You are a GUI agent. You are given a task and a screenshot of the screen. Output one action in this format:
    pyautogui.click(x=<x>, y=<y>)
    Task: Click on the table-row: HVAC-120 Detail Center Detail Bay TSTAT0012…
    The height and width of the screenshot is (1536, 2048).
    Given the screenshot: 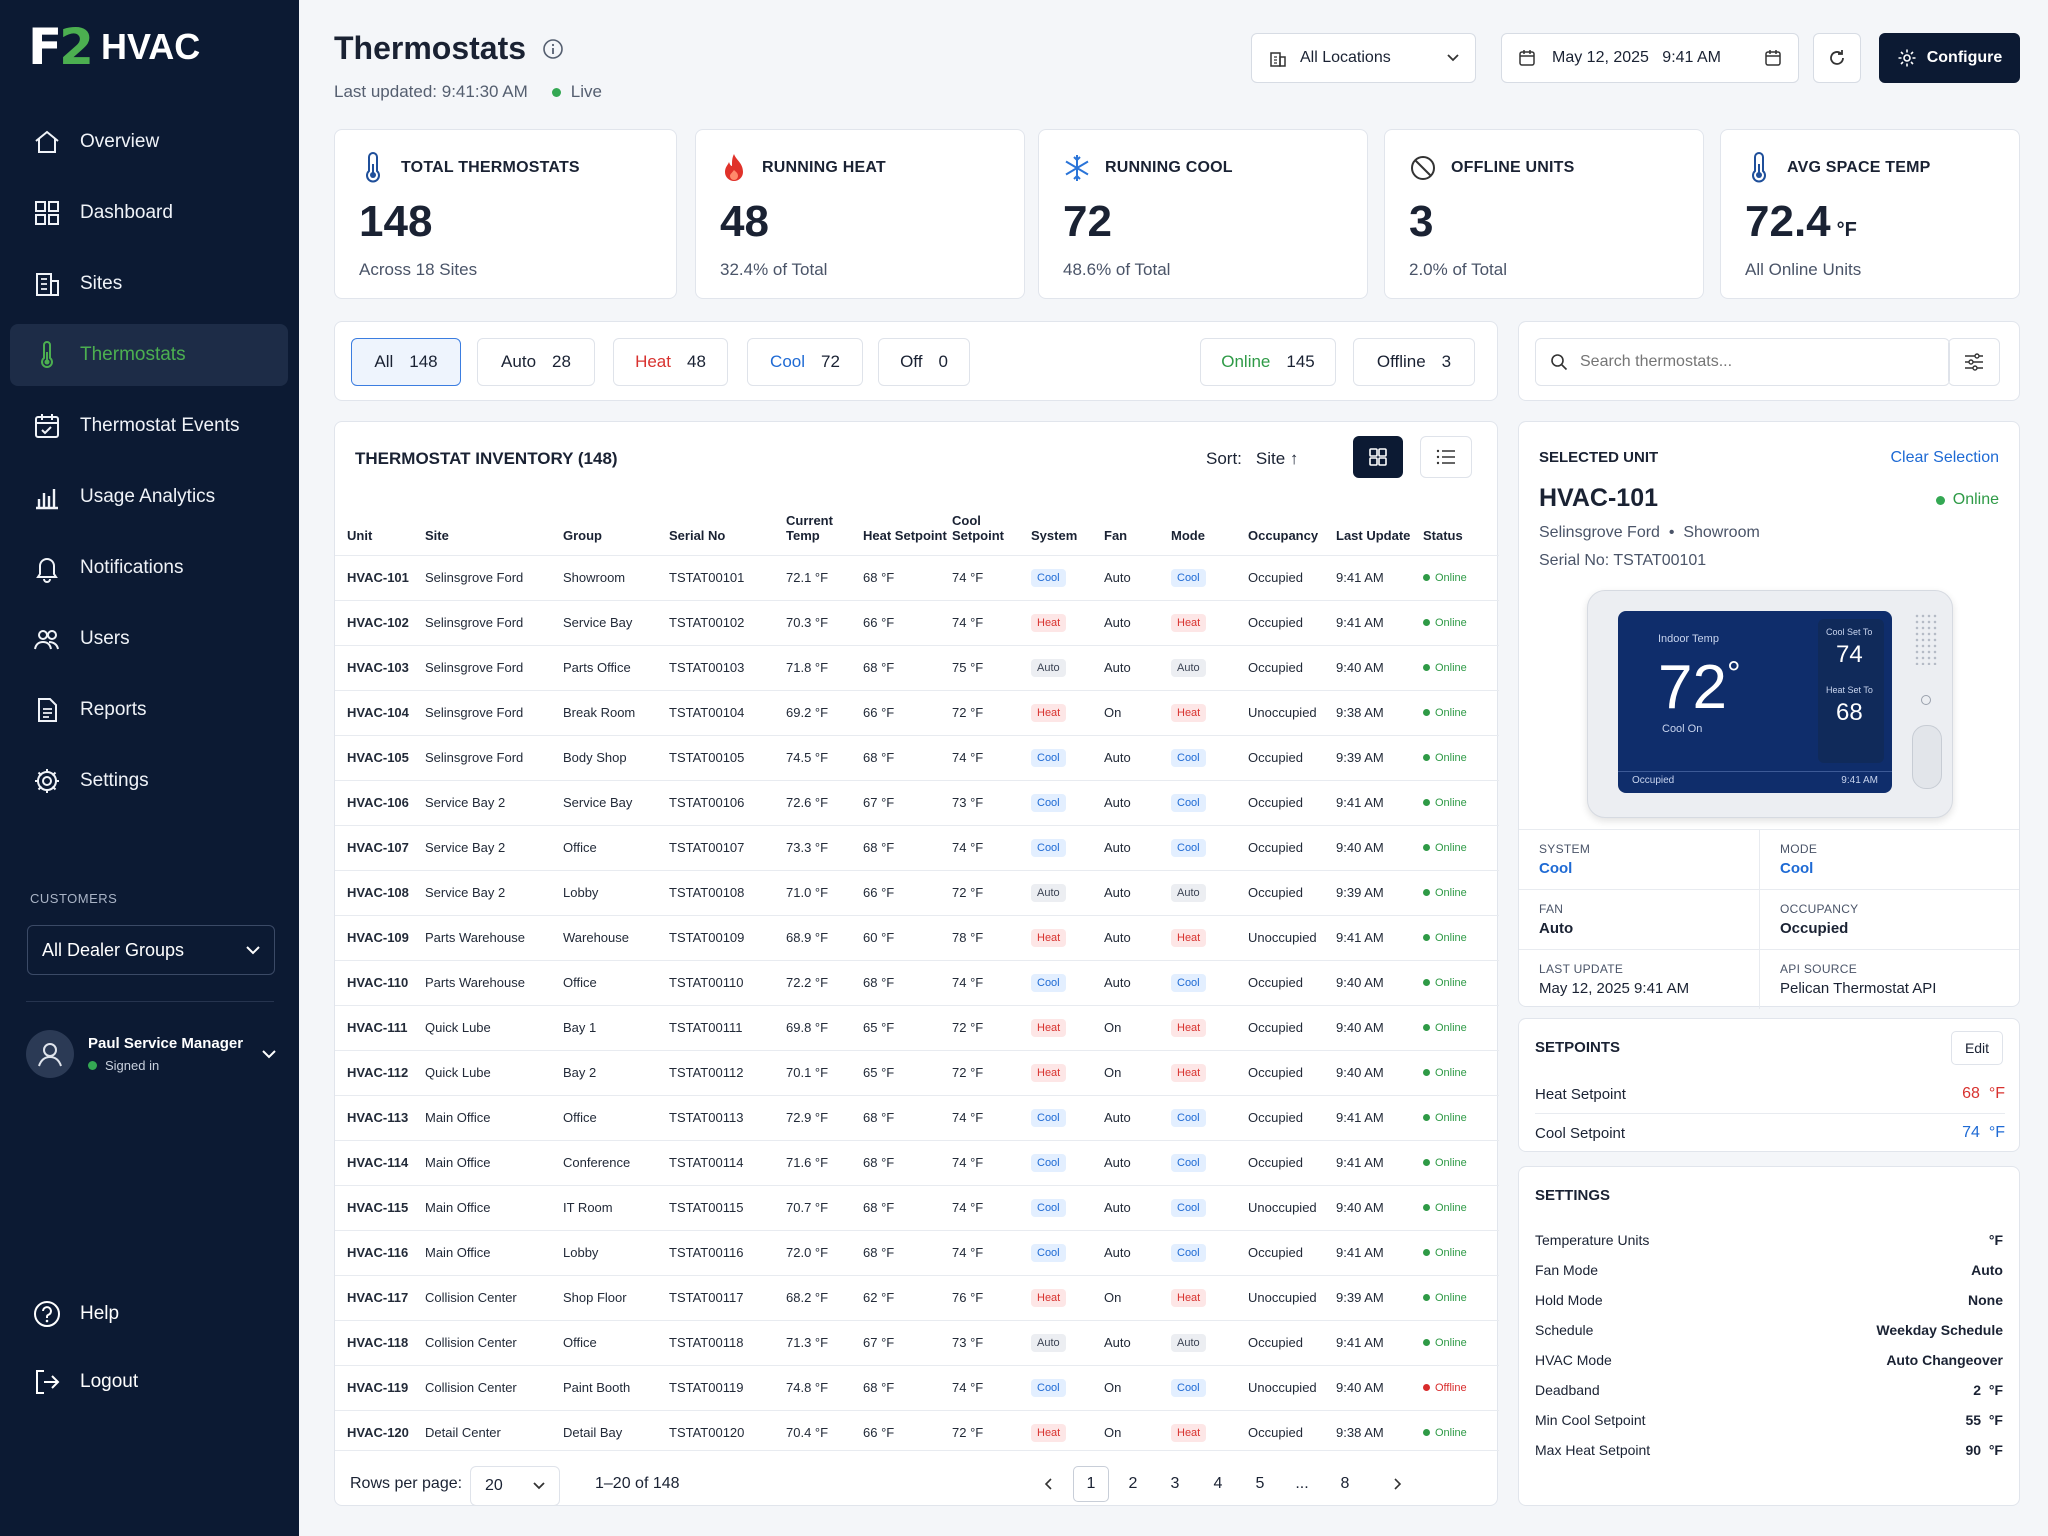 What is the action you would take?
    pyautogui.click(x=917, y=1432)
    